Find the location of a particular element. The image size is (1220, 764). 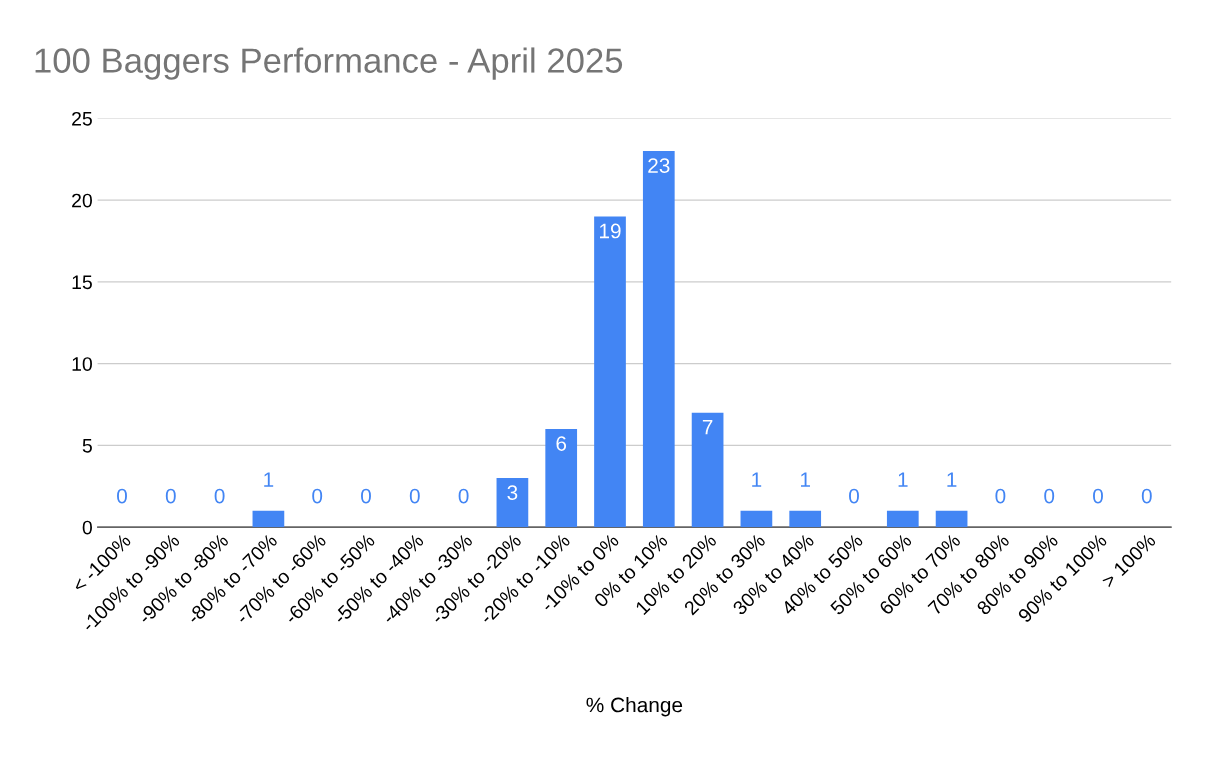

data-label: 3 is located at coordinates (512, 492).